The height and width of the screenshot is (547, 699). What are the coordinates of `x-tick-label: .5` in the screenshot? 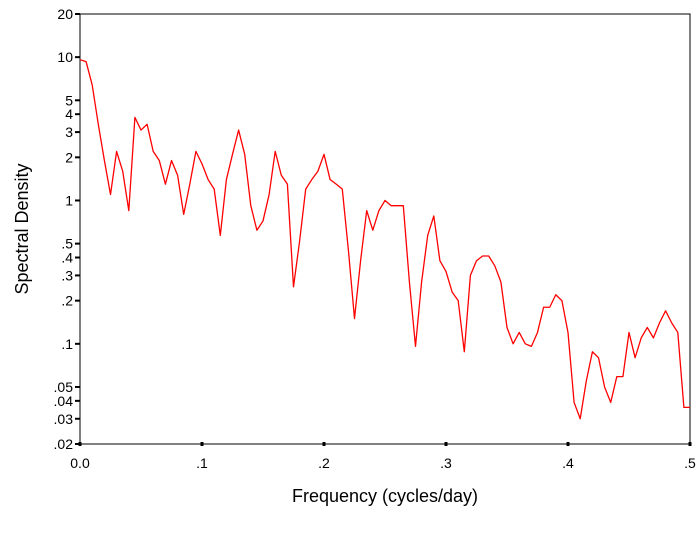 It's located at (690, 463).